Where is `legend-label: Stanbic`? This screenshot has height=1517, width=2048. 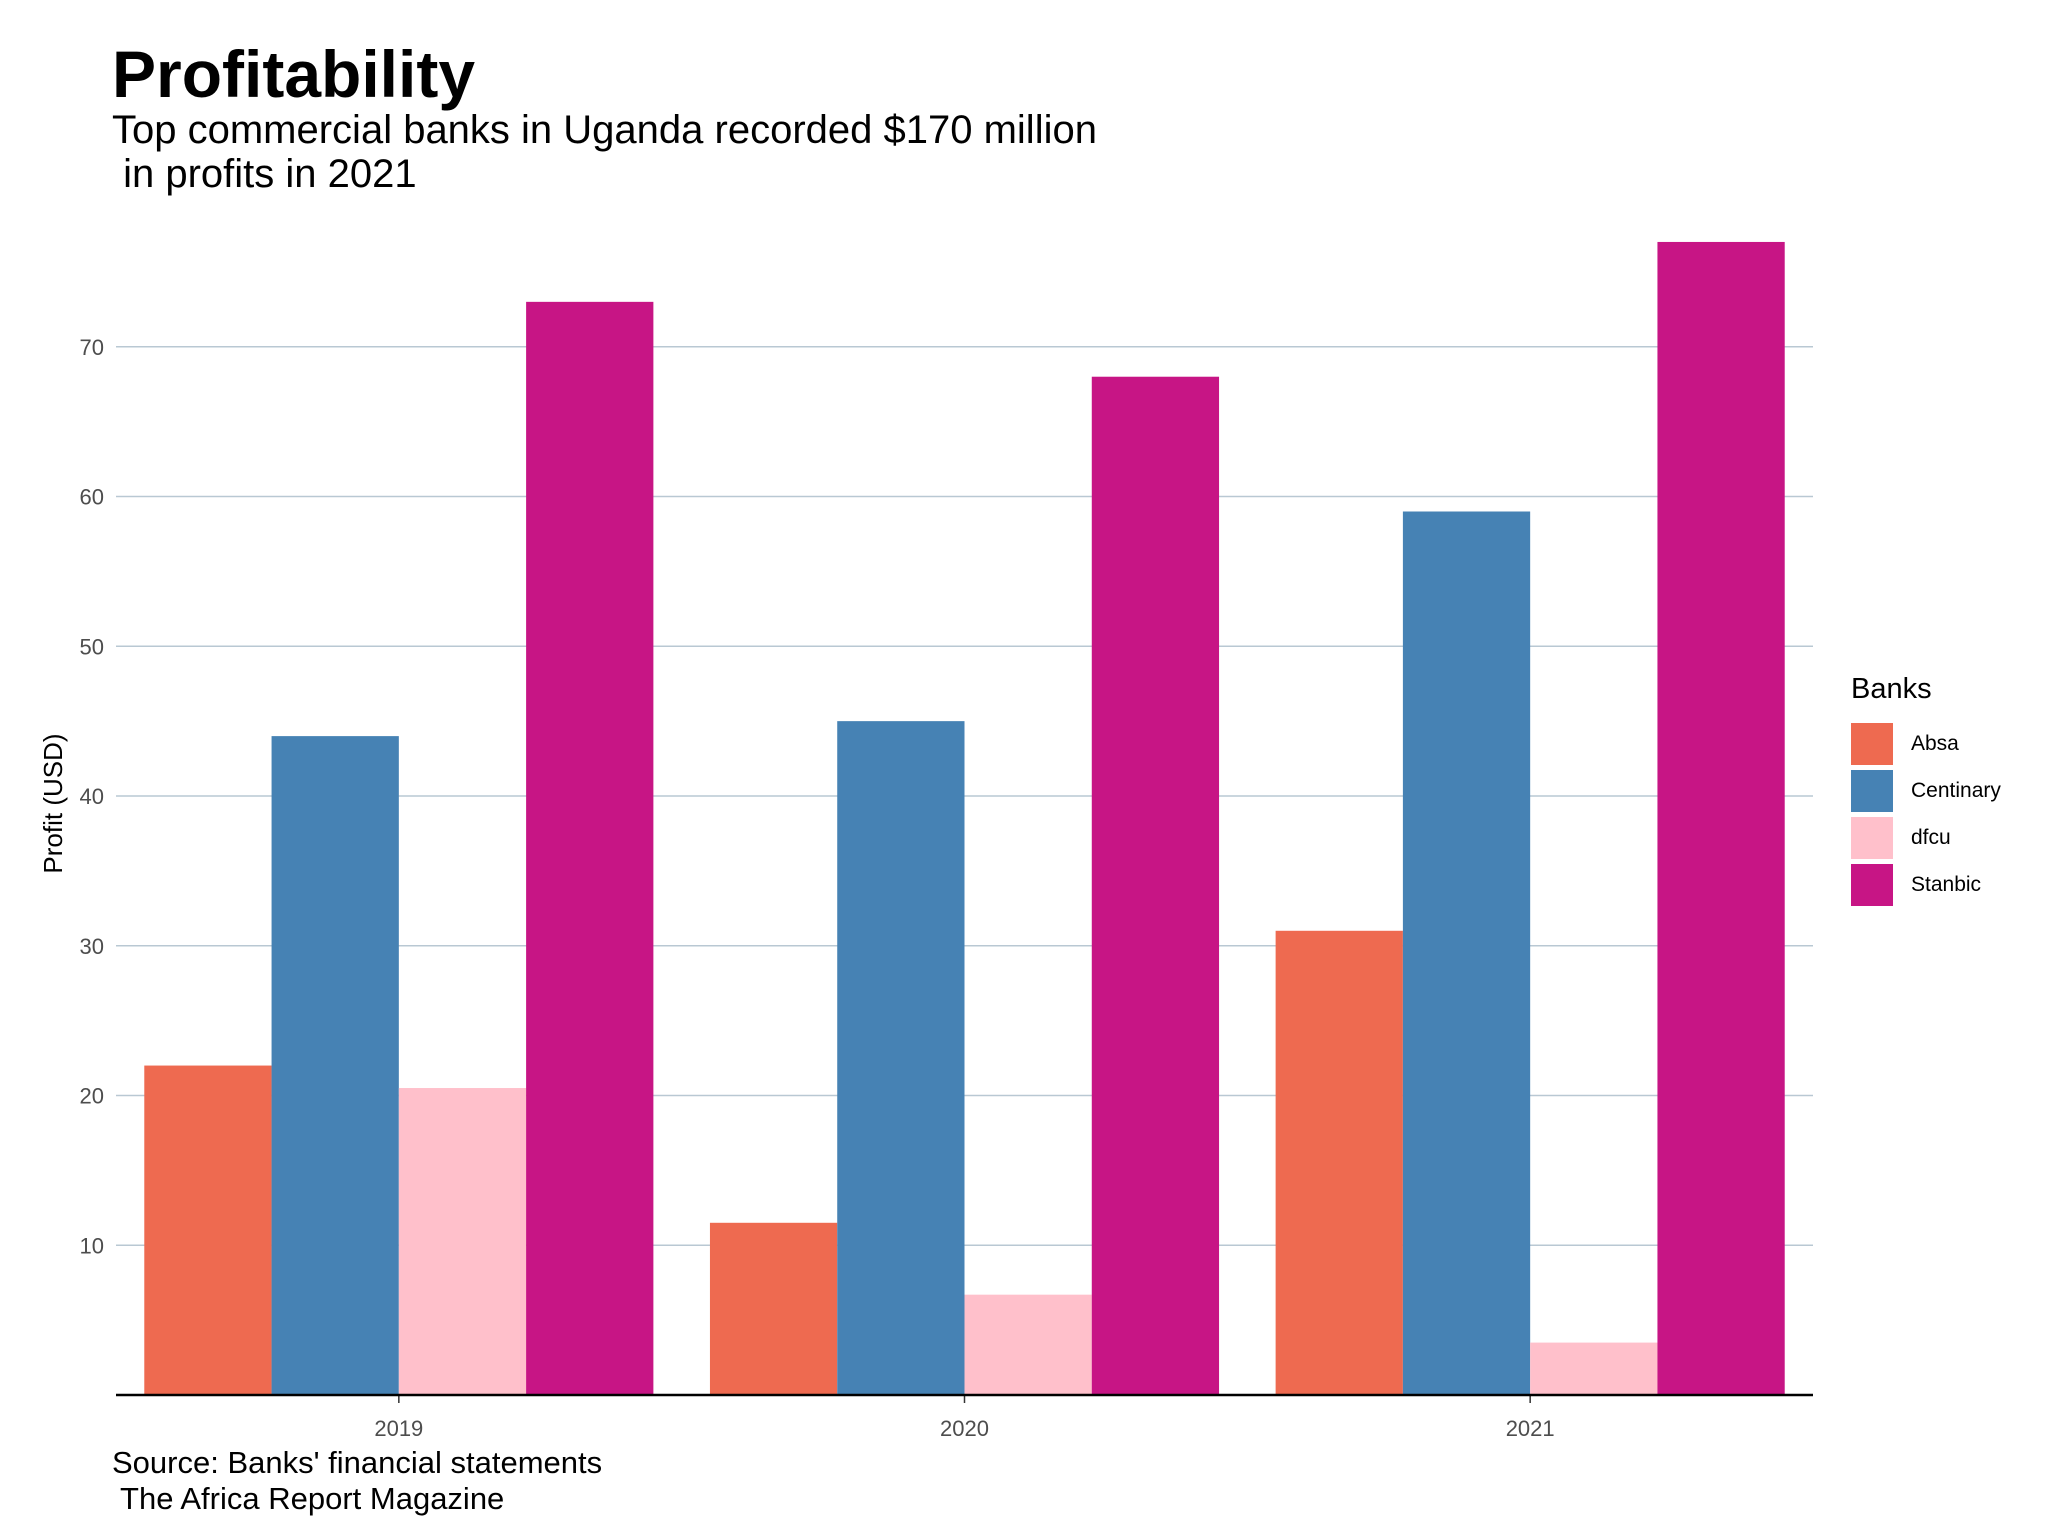
legend-label: Stanbic is located at coordinates (1946, 884).